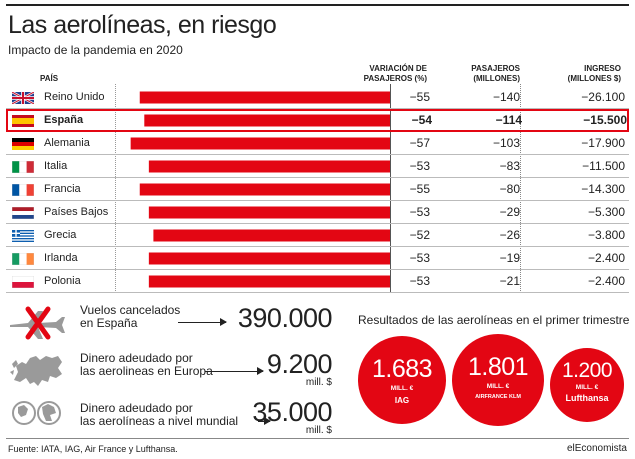  I want to click on bar-países-bajos, so click(269, 212).